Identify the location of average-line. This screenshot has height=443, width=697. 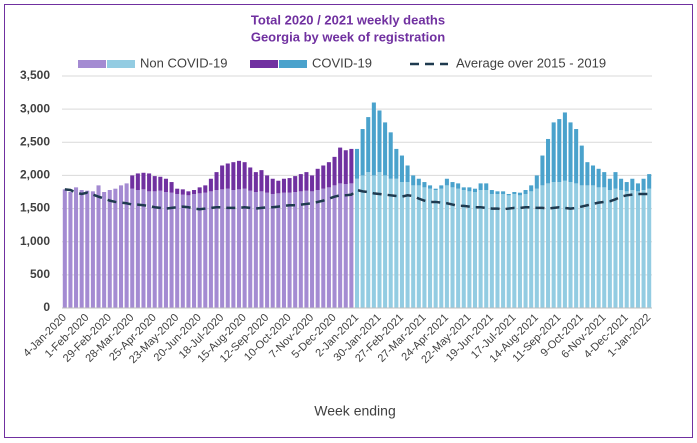
(357, 199).